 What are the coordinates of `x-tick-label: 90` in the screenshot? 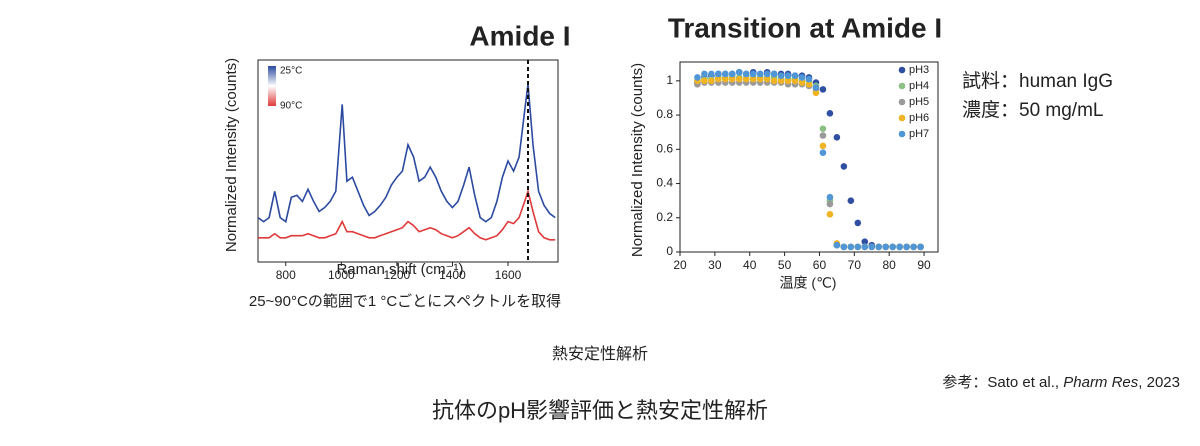 It's located at (924, 265).